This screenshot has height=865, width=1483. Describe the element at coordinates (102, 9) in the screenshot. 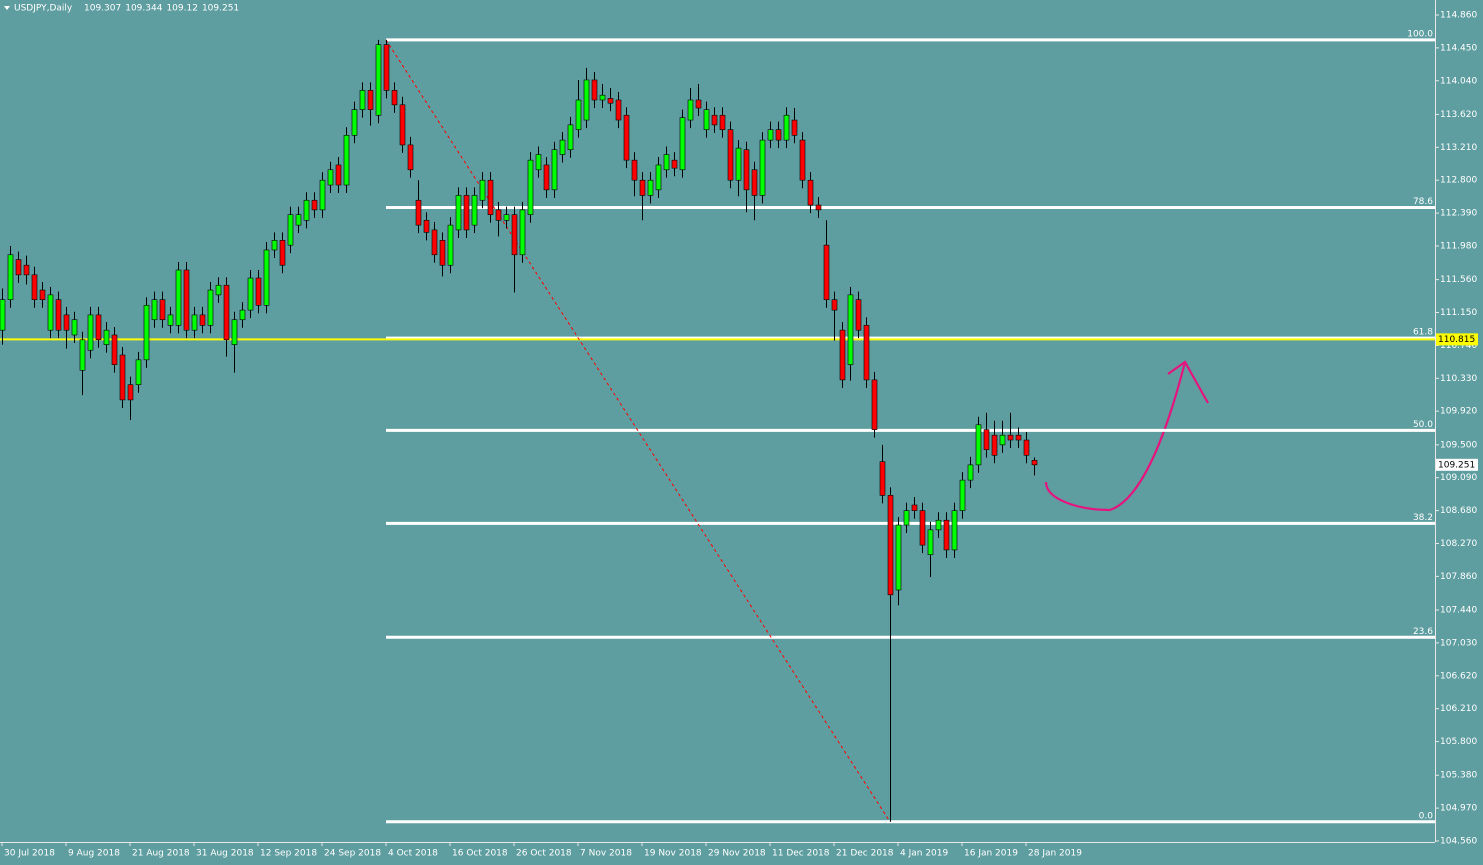

I see `header-ohlc: 109.307` at that location.